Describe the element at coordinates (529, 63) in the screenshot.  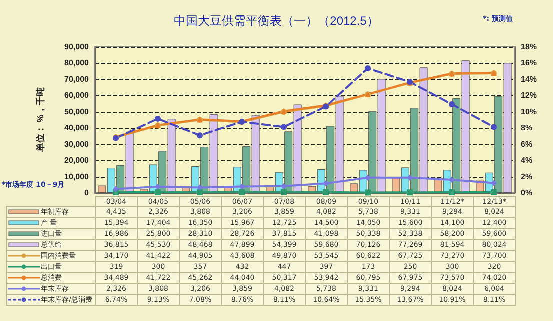
I see `y2-tick-label: 16%` at that location.